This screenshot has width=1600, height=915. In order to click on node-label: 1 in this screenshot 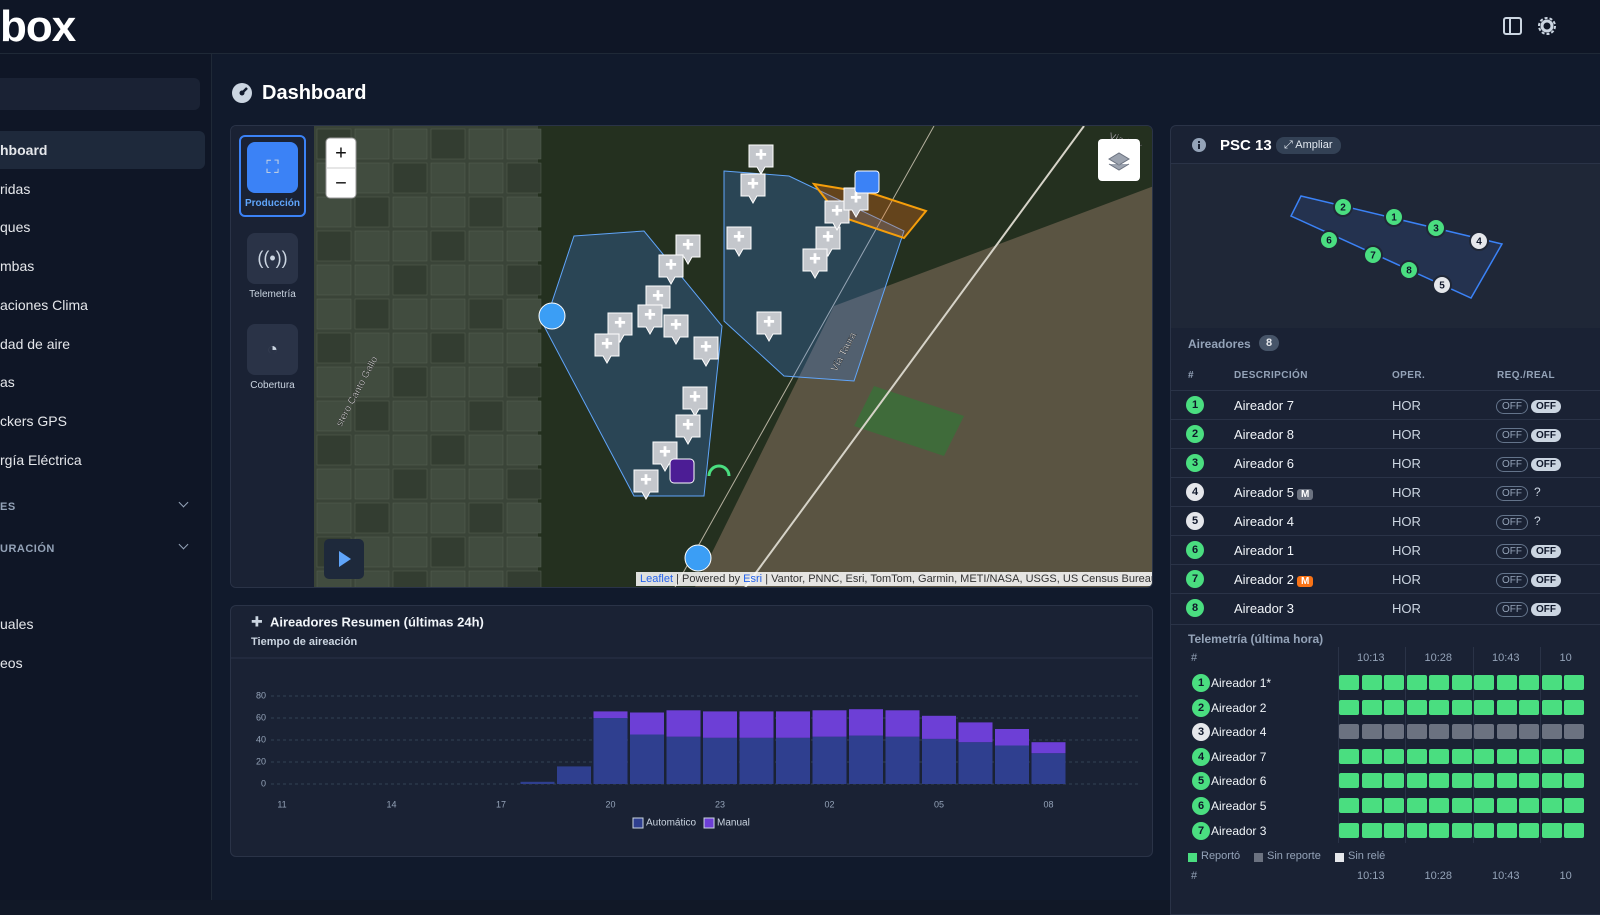, I will do `click(1394, 218)`.